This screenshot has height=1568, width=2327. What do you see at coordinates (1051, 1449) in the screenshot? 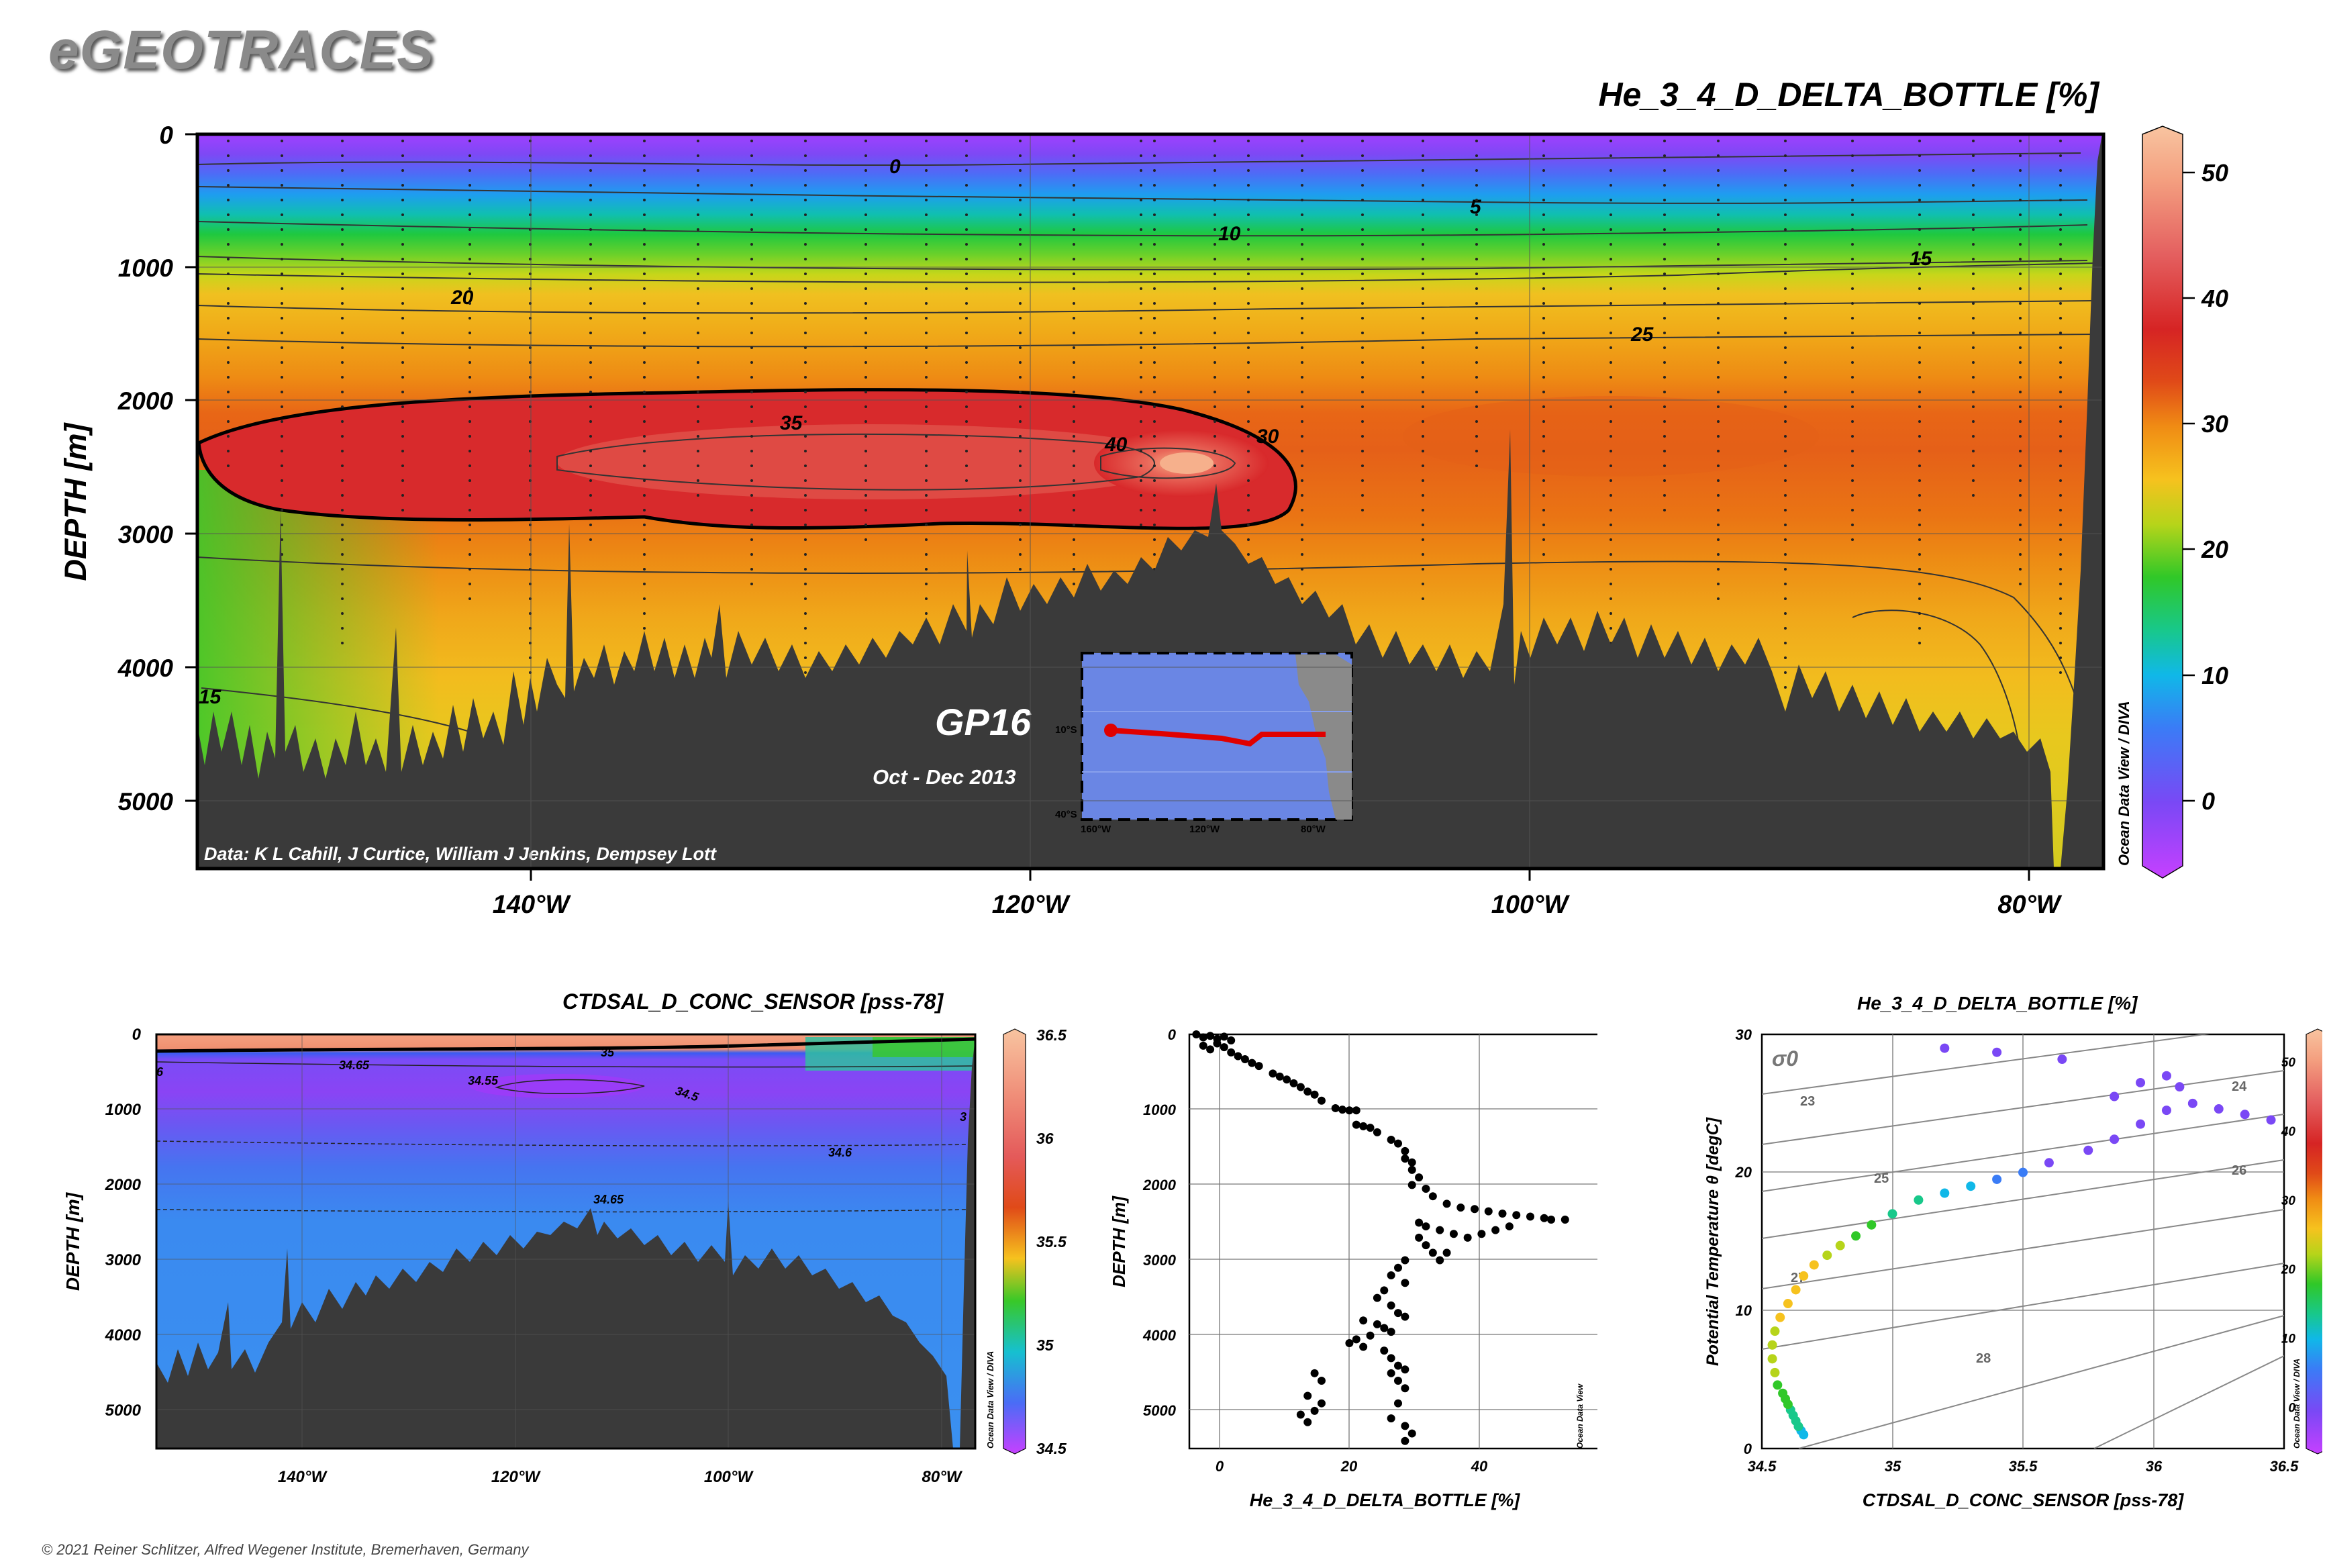
I see `colorbar-tick: 34.5` at bounding box center [1051, 1449].